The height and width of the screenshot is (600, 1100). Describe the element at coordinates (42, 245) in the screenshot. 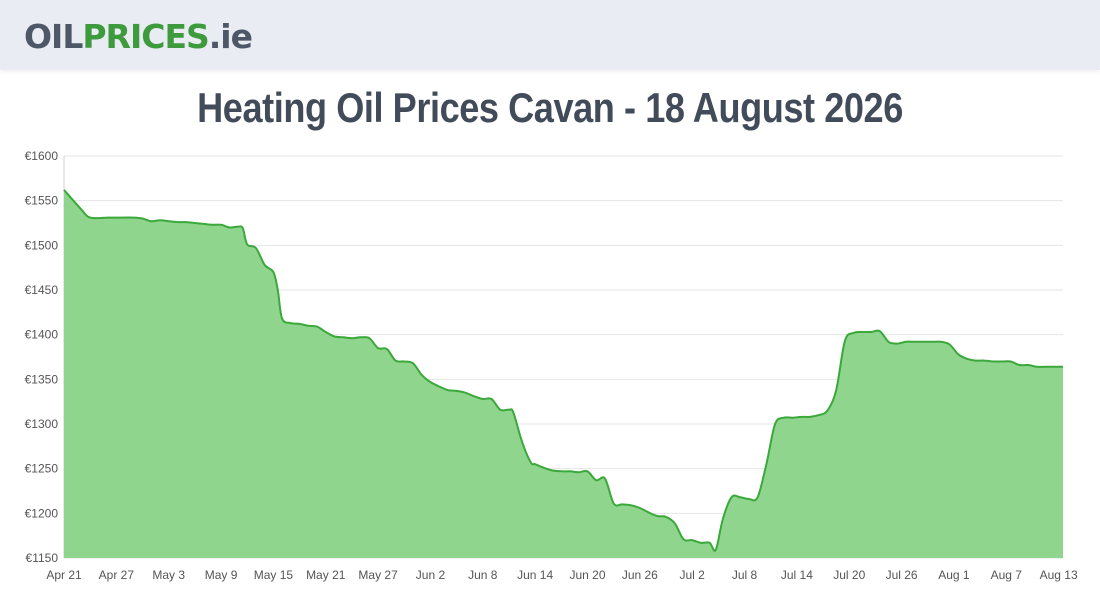

I see `y-tick-label: €1500` at that location.